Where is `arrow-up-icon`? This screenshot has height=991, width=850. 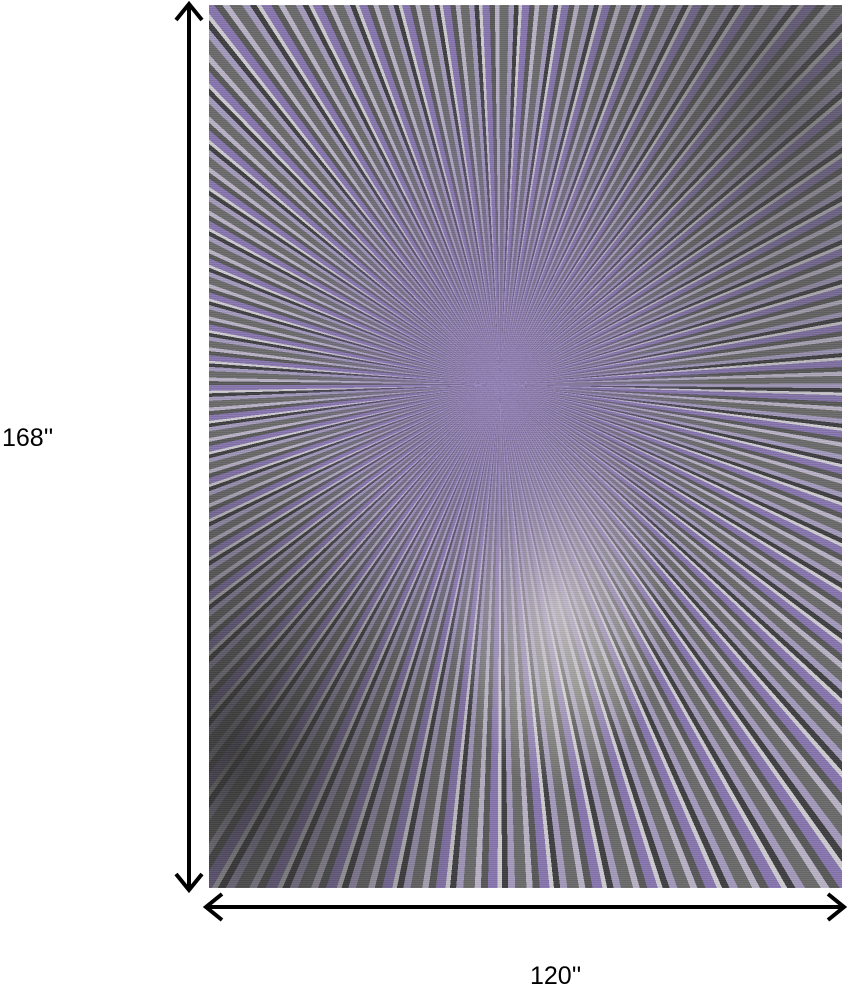
arrow-up-icon is located at coordinates (189, 11).